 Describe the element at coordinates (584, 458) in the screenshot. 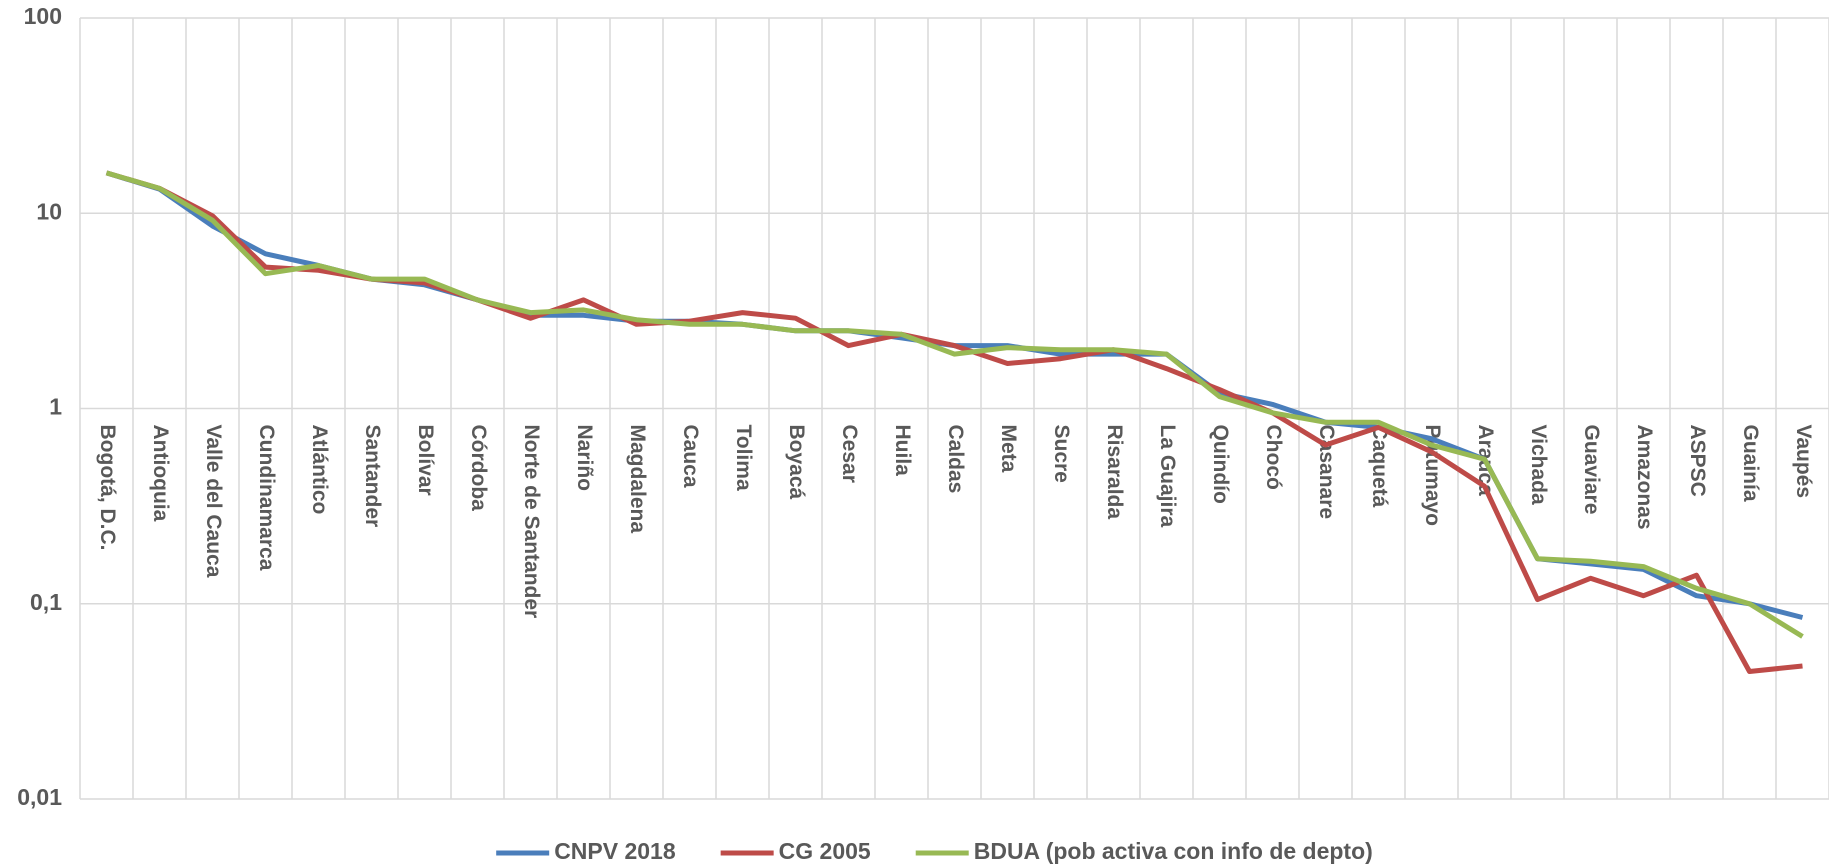

I see `x-tick-label: Nariño` at that location.